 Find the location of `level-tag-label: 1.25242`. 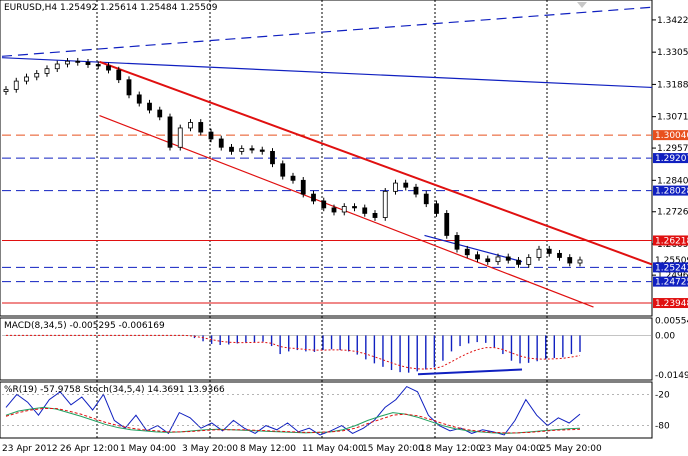

level-tag-label: 1.25242 is located at coordinates (671, 268).